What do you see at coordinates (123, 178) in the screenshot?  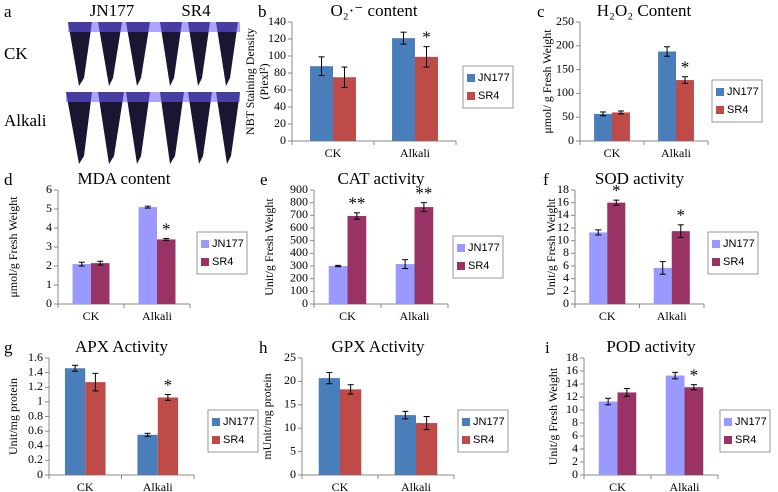 I see `chart-title: MDA content` at bounding box center [123, 178].